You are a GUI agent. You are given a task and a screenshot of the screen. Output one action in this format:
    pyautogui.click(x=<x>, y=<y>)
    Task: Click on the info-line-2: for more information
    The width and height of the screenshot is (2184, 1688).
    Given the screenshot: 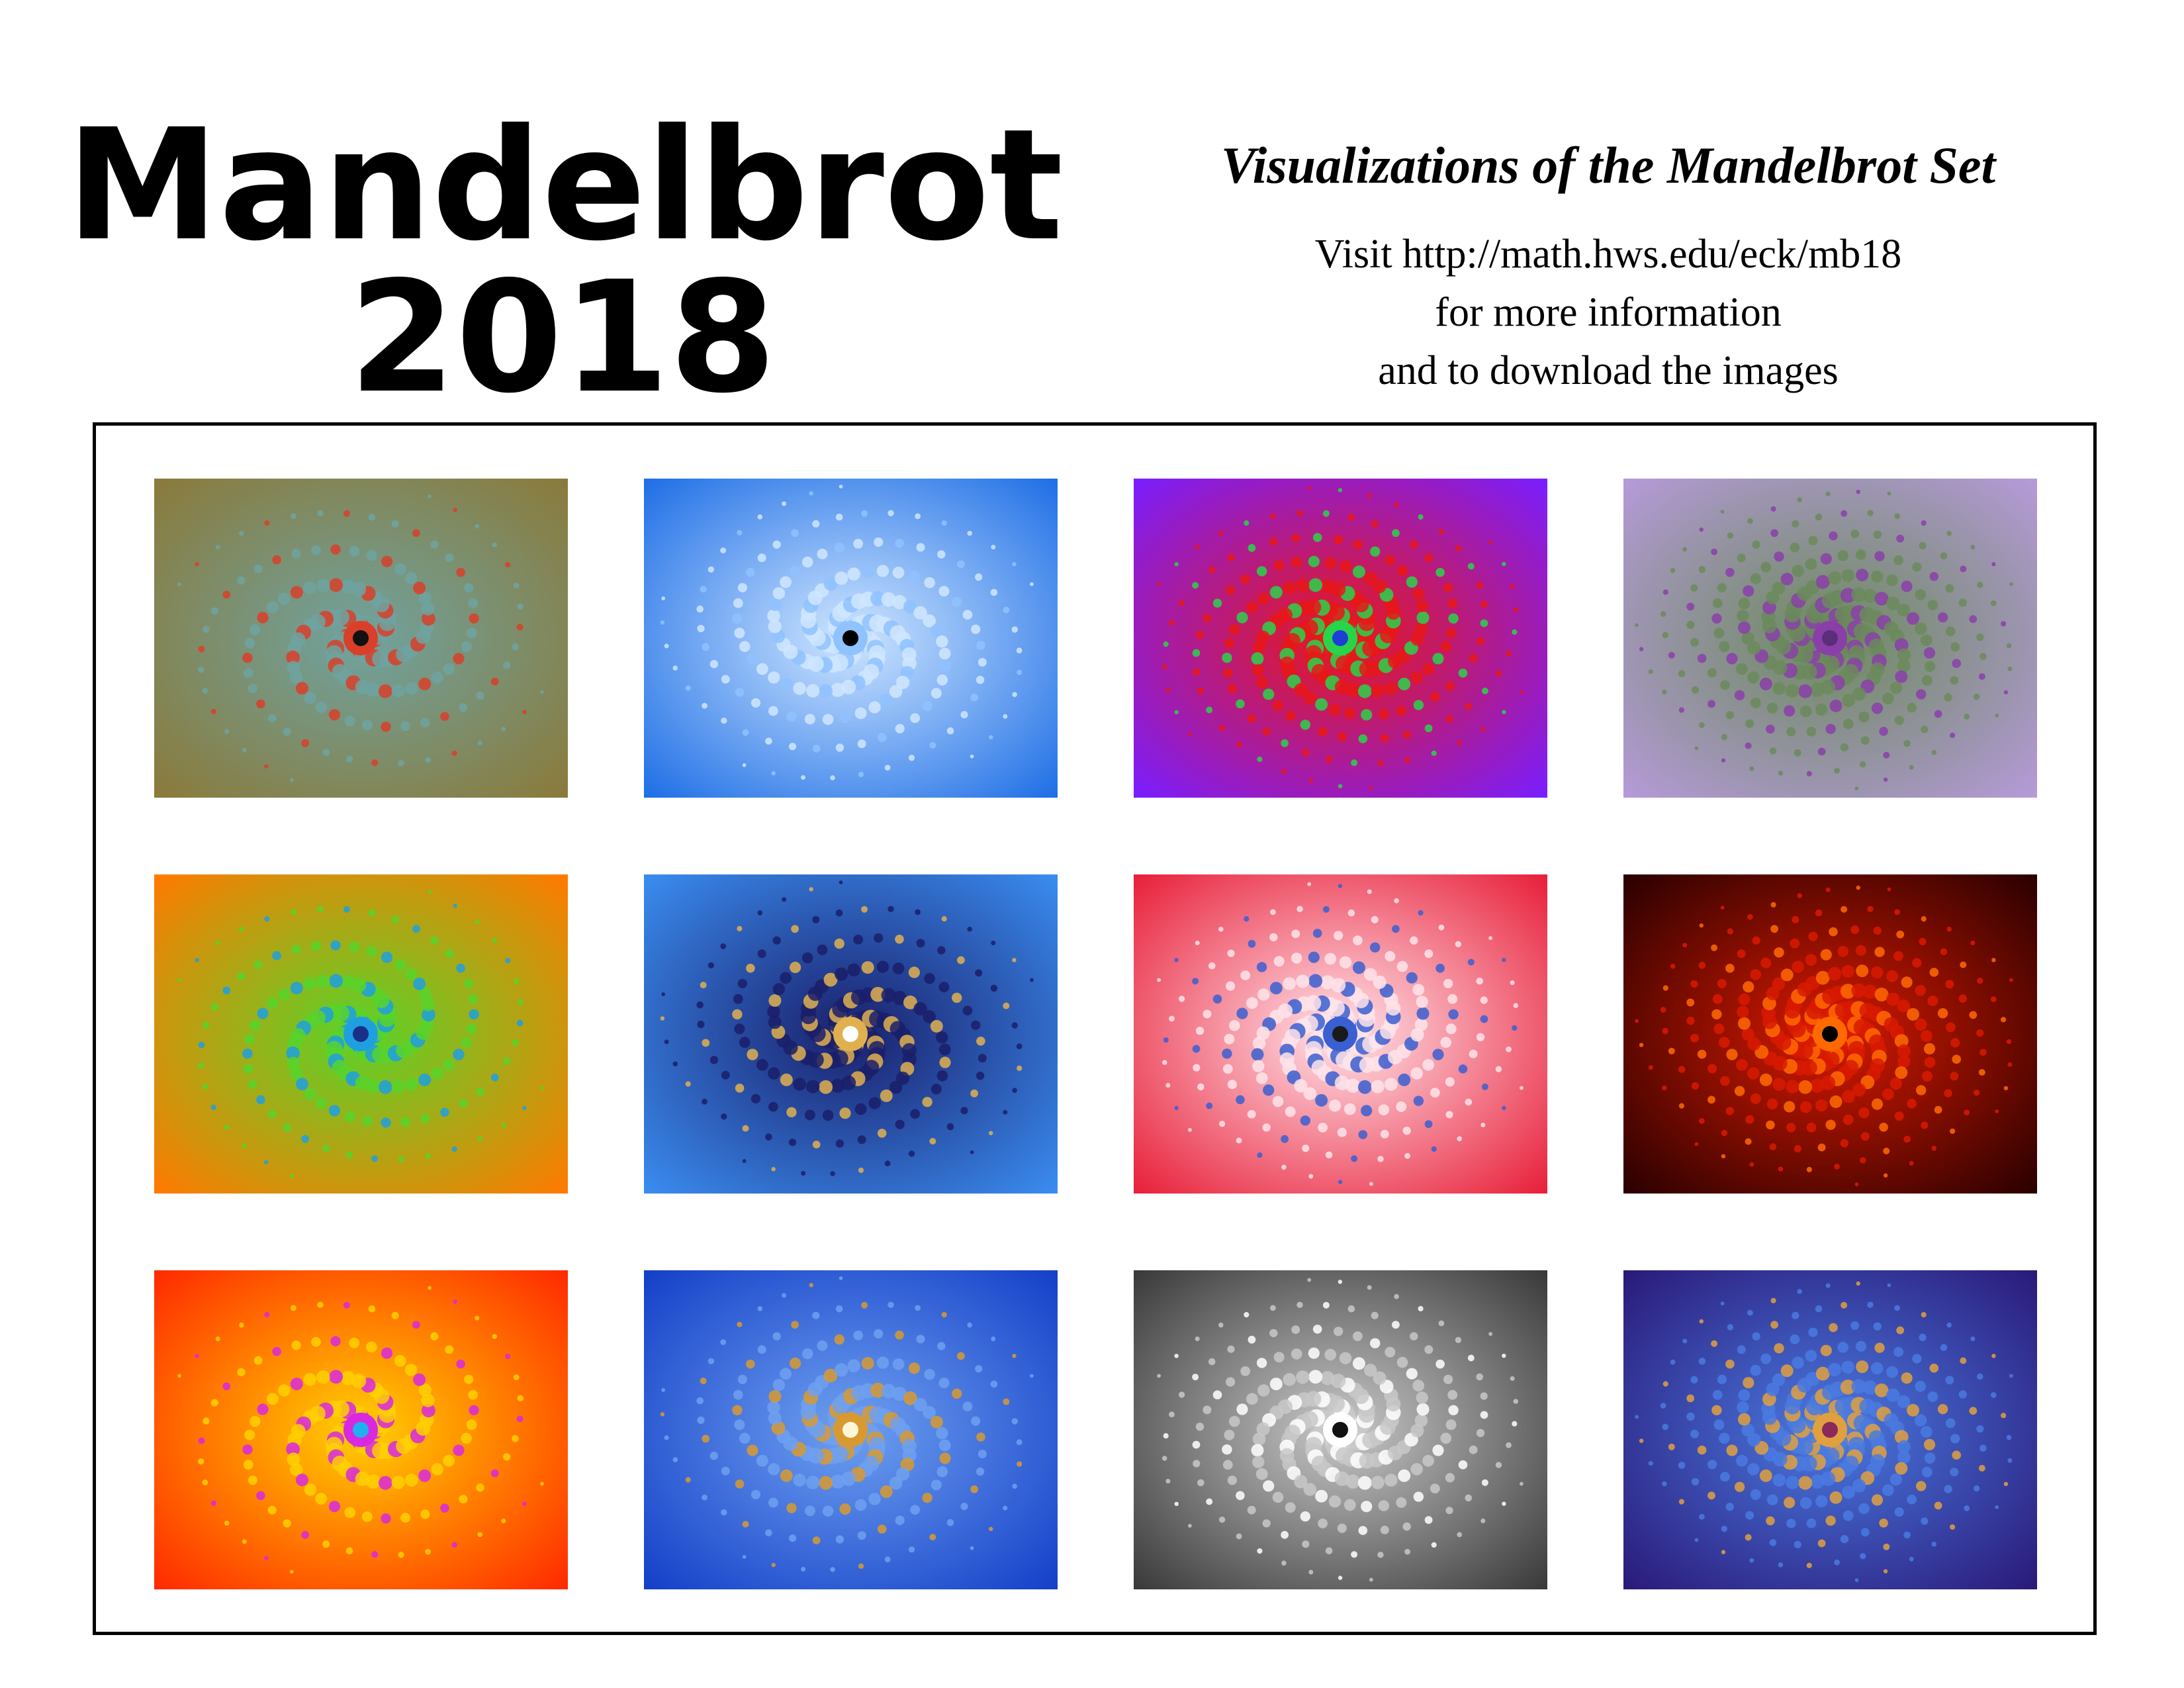 What is the action you would take?
    pyautogui.click(x=1608, y=312)
    